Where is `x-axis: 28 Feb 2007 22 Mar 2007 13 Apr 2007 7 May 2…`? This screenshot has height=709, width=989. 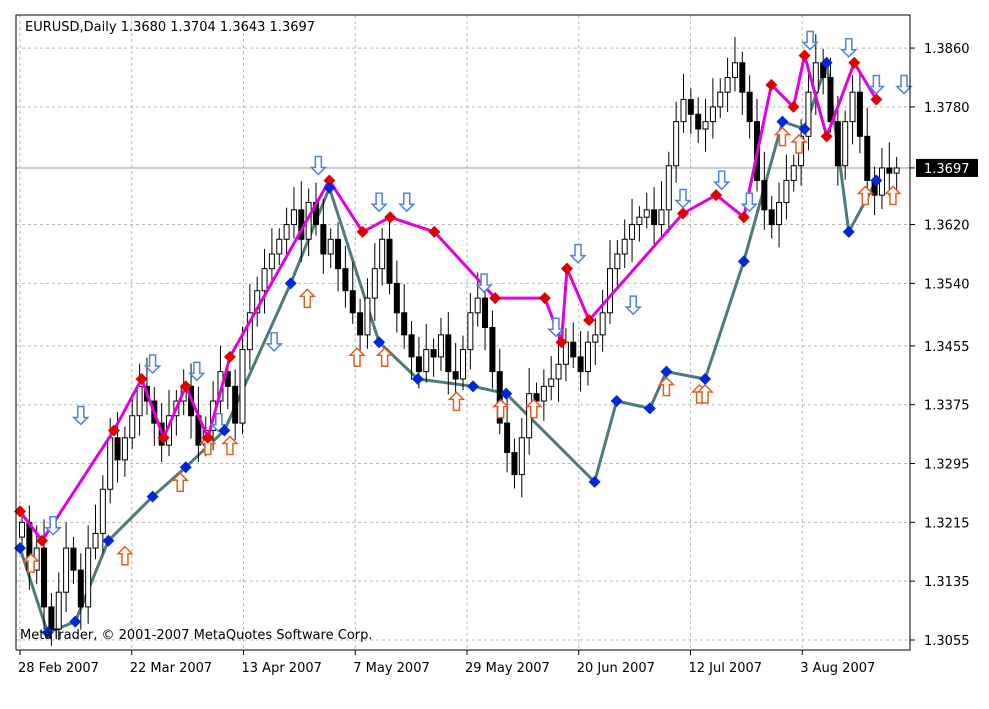 x-axis: 28 Feb 2007 22 Mar 2007 13 Apr 2007 7 May 2… is located at coordinates (446, 663).